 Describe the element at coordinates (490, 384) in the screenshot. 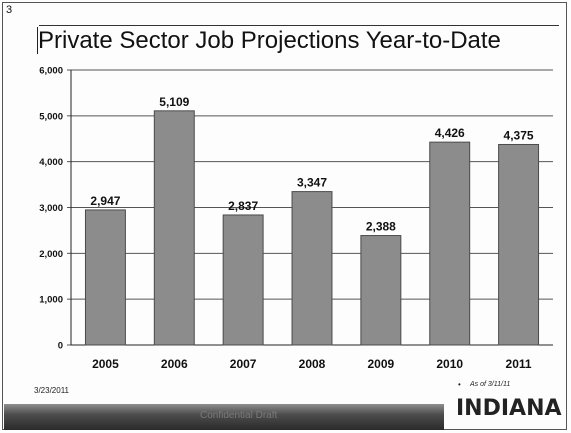

I see `footnote: As of 3/11/11` at that location.